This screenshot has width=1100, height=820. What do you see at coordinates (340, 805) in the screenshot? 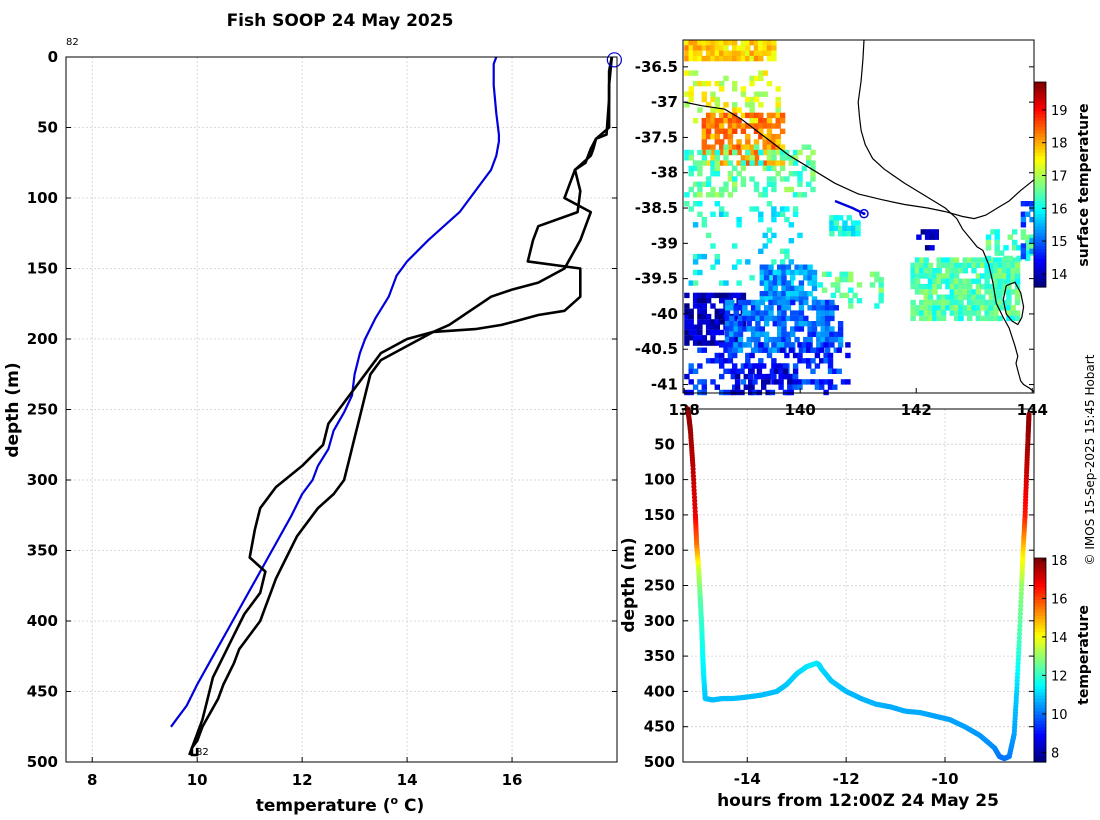
I see `profile-xlabel: temperature (o C)` at bounding box center [340, 805].